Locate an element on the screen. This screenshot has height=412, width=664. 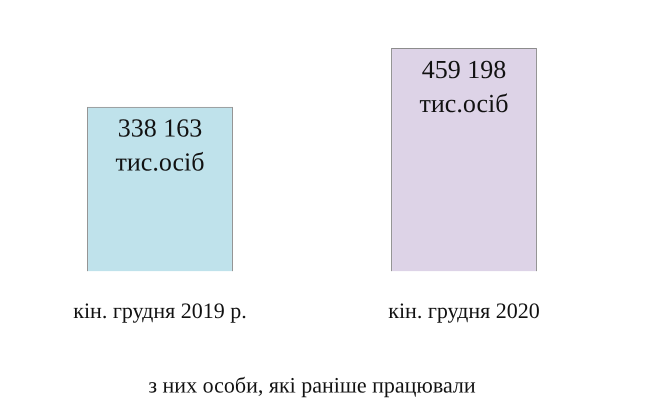
x-axis-title: з них особи, які раніше працювали is located at coordinates (312, 385).